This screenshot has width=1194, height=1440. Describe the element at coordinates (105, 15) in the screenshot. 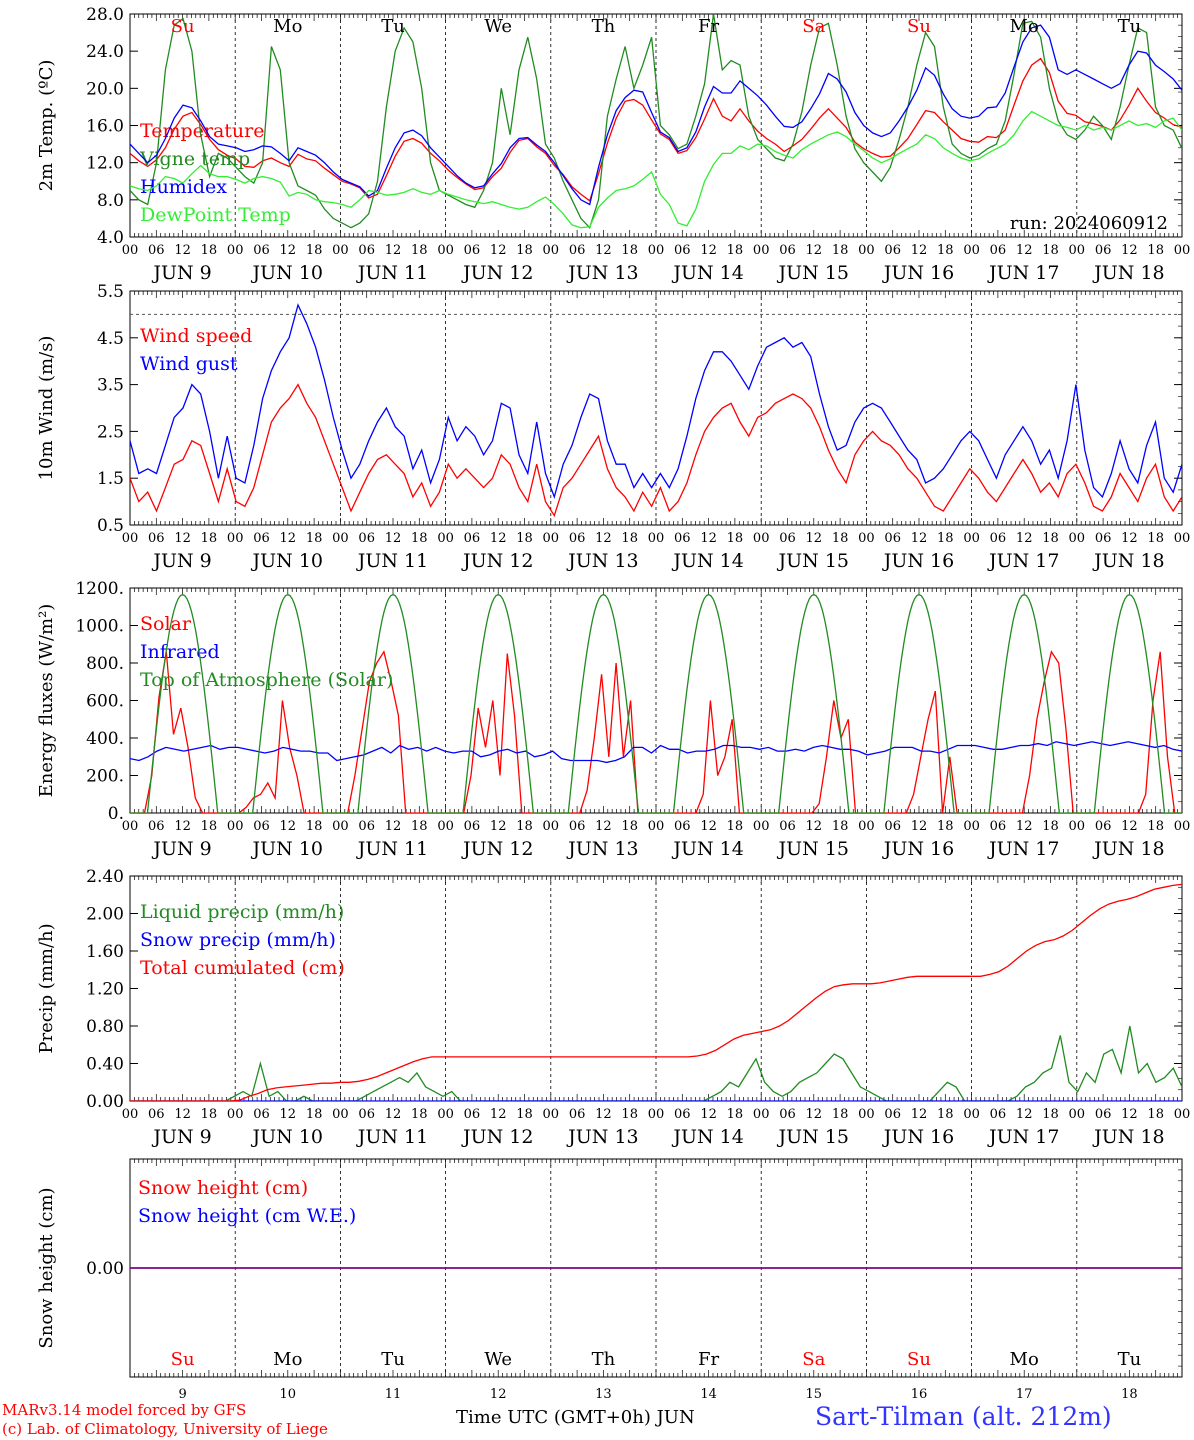

I see `y-tick-label: 28.0` at that location.